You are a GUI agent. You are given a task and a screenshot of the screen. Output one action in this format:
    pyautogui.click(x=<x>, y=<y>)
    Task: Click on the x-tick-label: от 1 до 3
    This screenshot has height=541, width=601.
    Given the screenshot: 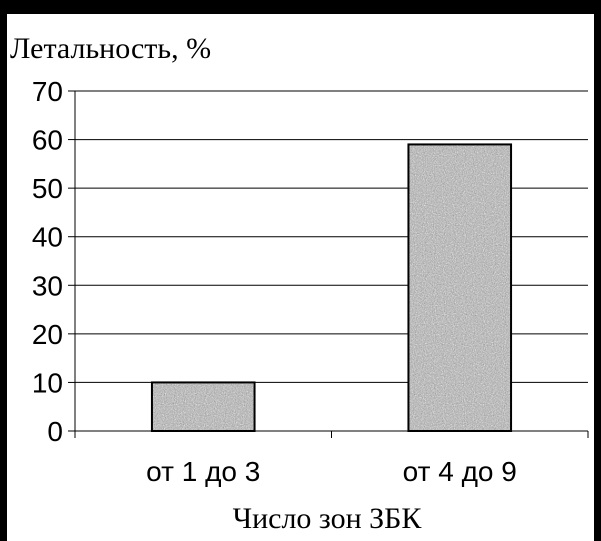 What is the action you would take?
    pyautogui.click(x=203, y=471)
    